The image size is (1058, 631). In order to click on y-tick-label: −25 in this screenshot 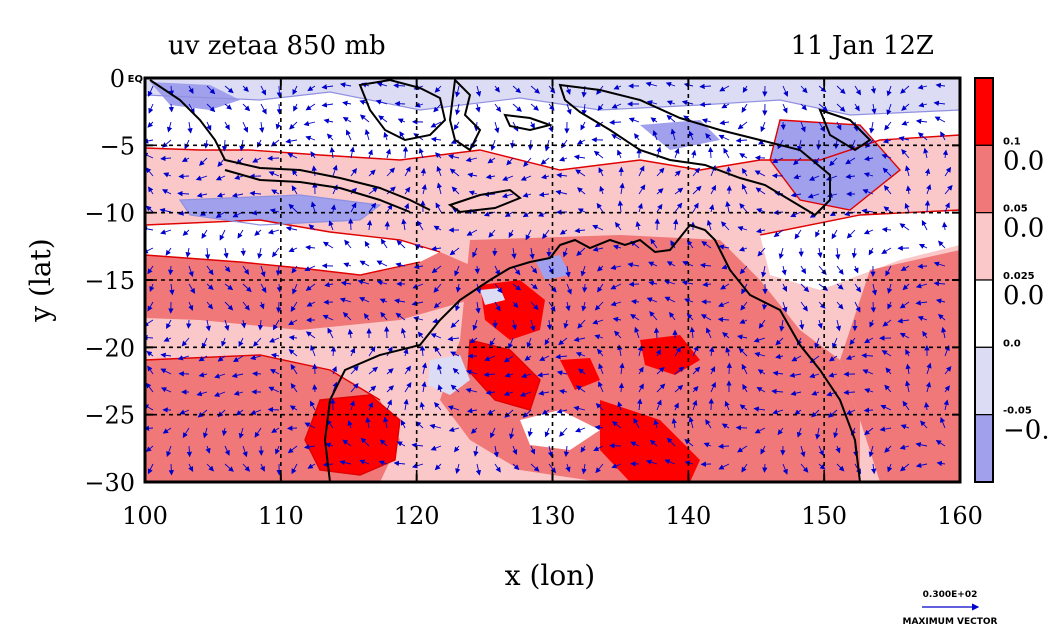, I will do `click(109, 416)`.